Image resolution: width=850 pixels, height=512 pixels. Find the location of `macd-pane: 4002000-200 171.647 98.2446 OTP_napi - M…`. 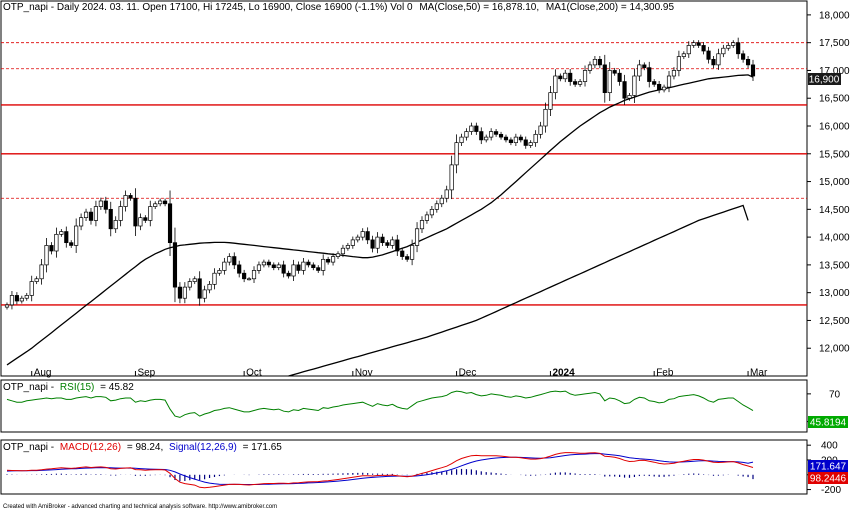

macd-pane: 4002000-200 171.647 98.2446 OTP_napi - M… is located at coordinates (424, 467).